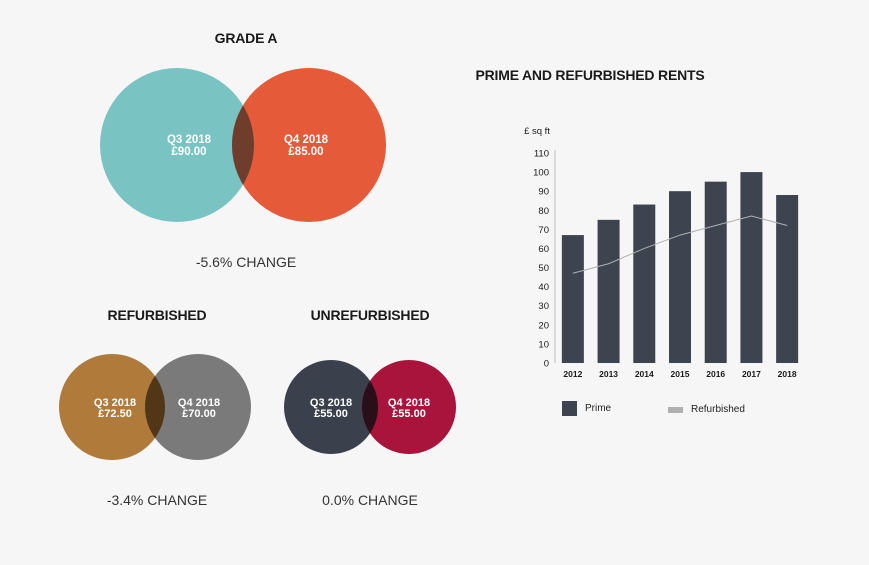 Image resolution: width=869 pixels, height=565 pixels. What do you see at coordinates (543, 211) in the screenshot?
I see `y-tick-label: 80` at bounding box center [543, 211].